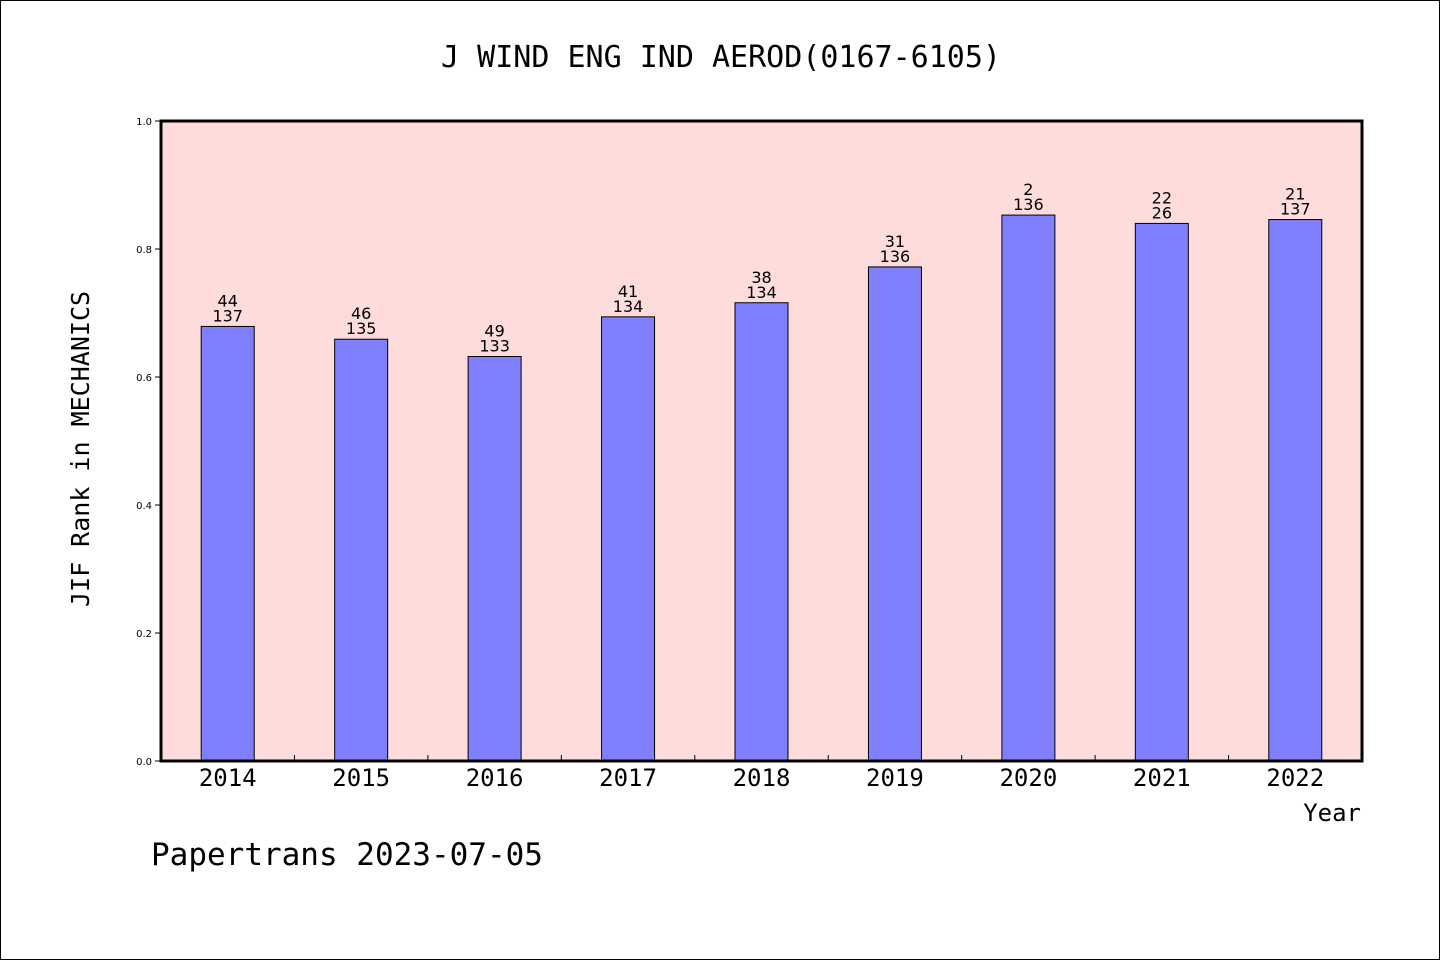  I want to click on y-axis-ticks: 0.0 0.2 0.4 0.6 0.8 1.0, so click(148, 442).